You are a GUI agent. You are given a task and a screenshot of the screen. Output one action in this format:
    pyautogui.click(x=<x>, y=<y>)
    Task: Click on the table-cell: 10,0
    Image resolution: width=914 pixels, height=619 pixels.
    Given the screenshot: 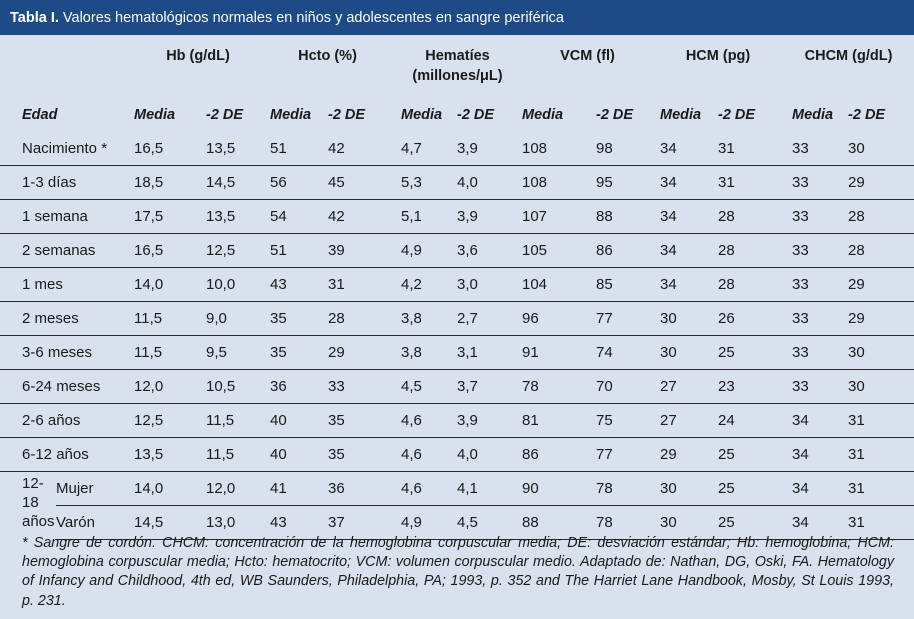 What is the action you would take?
    pyautogui.click(x=230, y=284)
    